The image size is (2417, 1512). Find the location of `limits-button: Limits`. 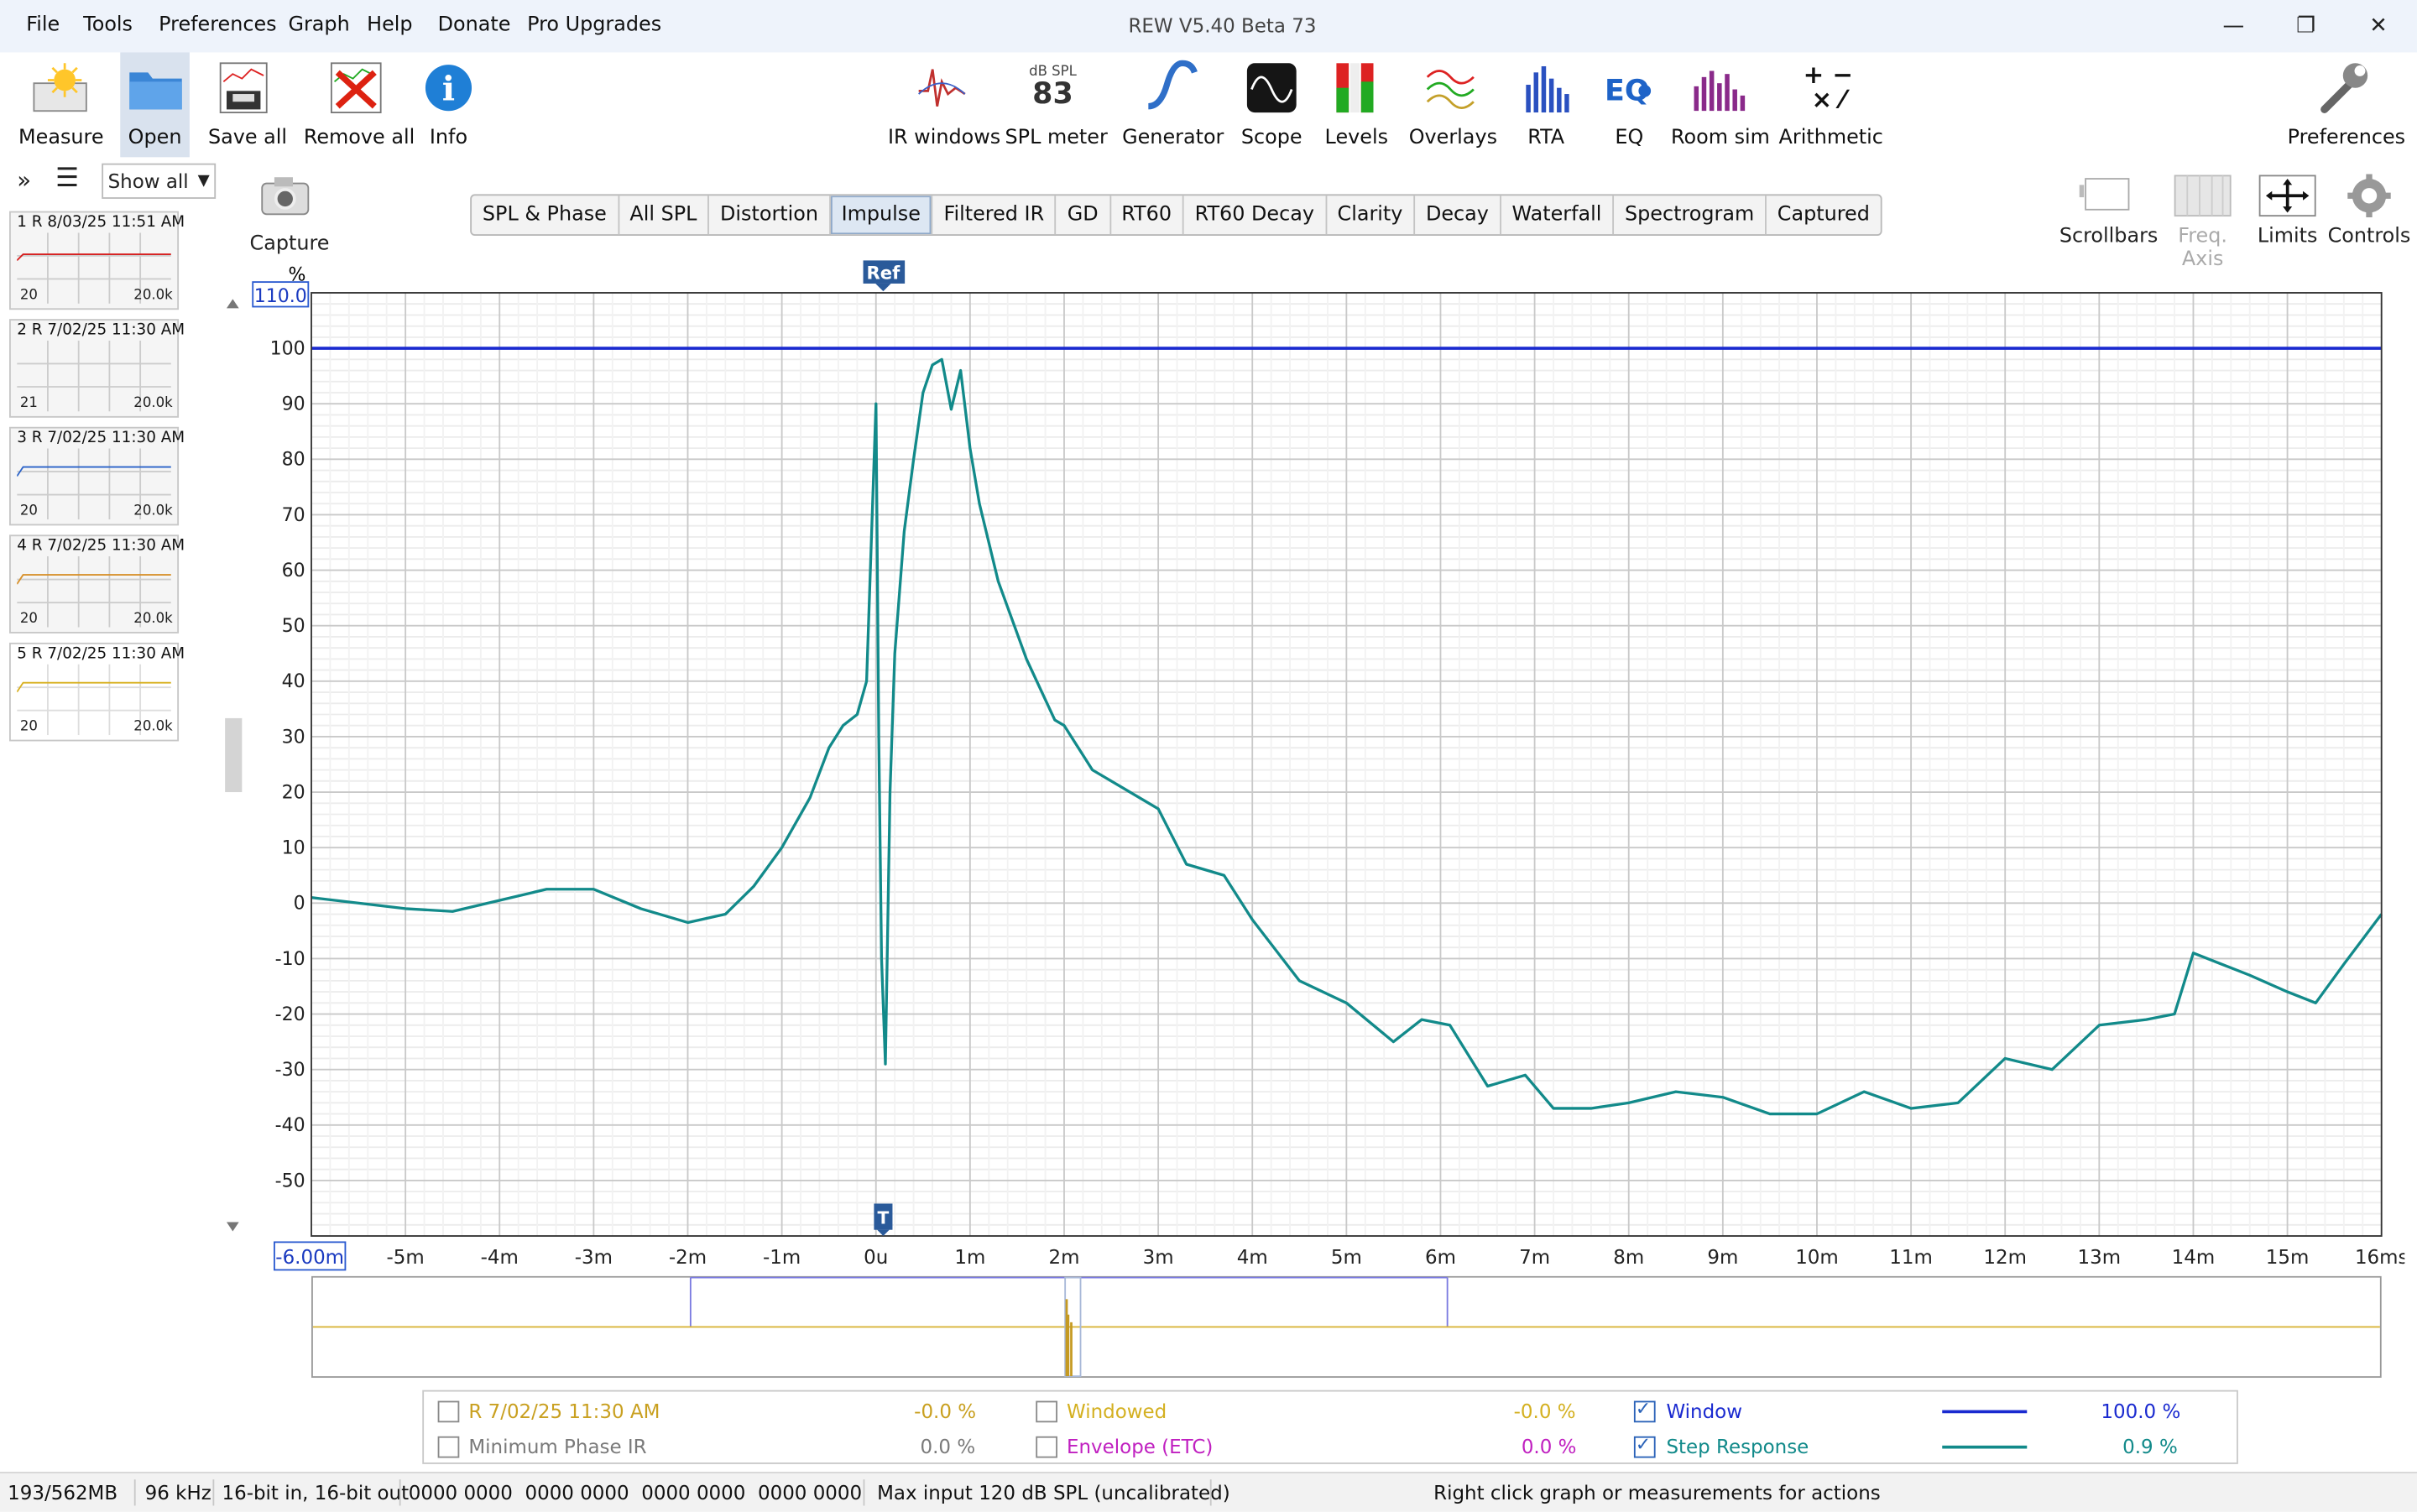

limits-button: Limits is located at coordinates (2287, 211).